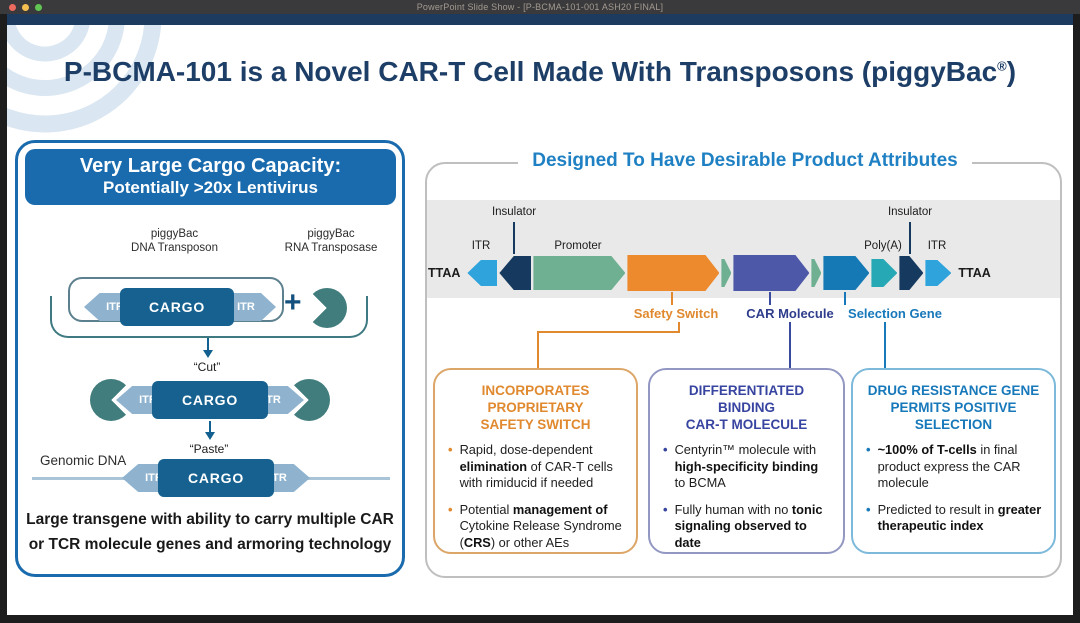 The image size is (1080, 623). I want to click on itr-left-arrow, so click(482, 273).